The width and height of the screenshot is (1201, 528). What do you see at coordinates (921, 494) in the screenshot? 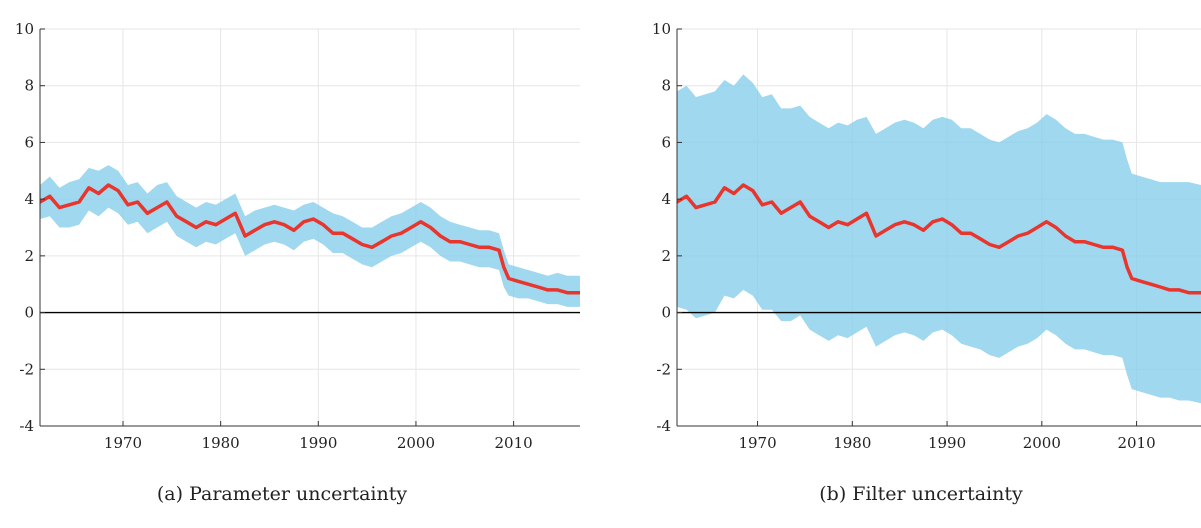
I see `chart-caption: (b) Filter uncertainty` at bounding box center [921, 494].